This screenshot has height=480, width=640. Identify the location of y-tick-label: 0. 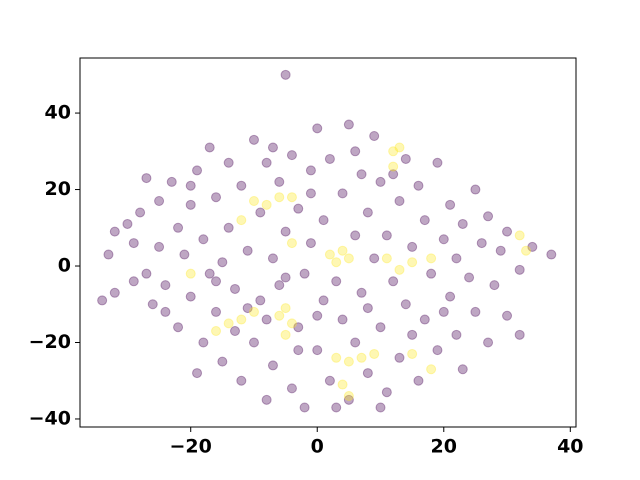
(64, 266).